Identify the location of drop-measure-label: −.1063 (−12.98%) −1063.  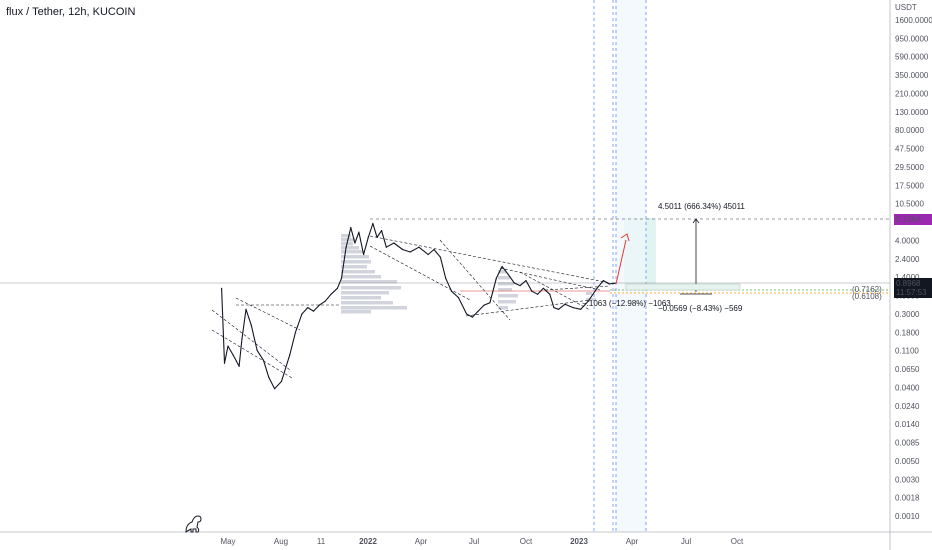
(626, 303).